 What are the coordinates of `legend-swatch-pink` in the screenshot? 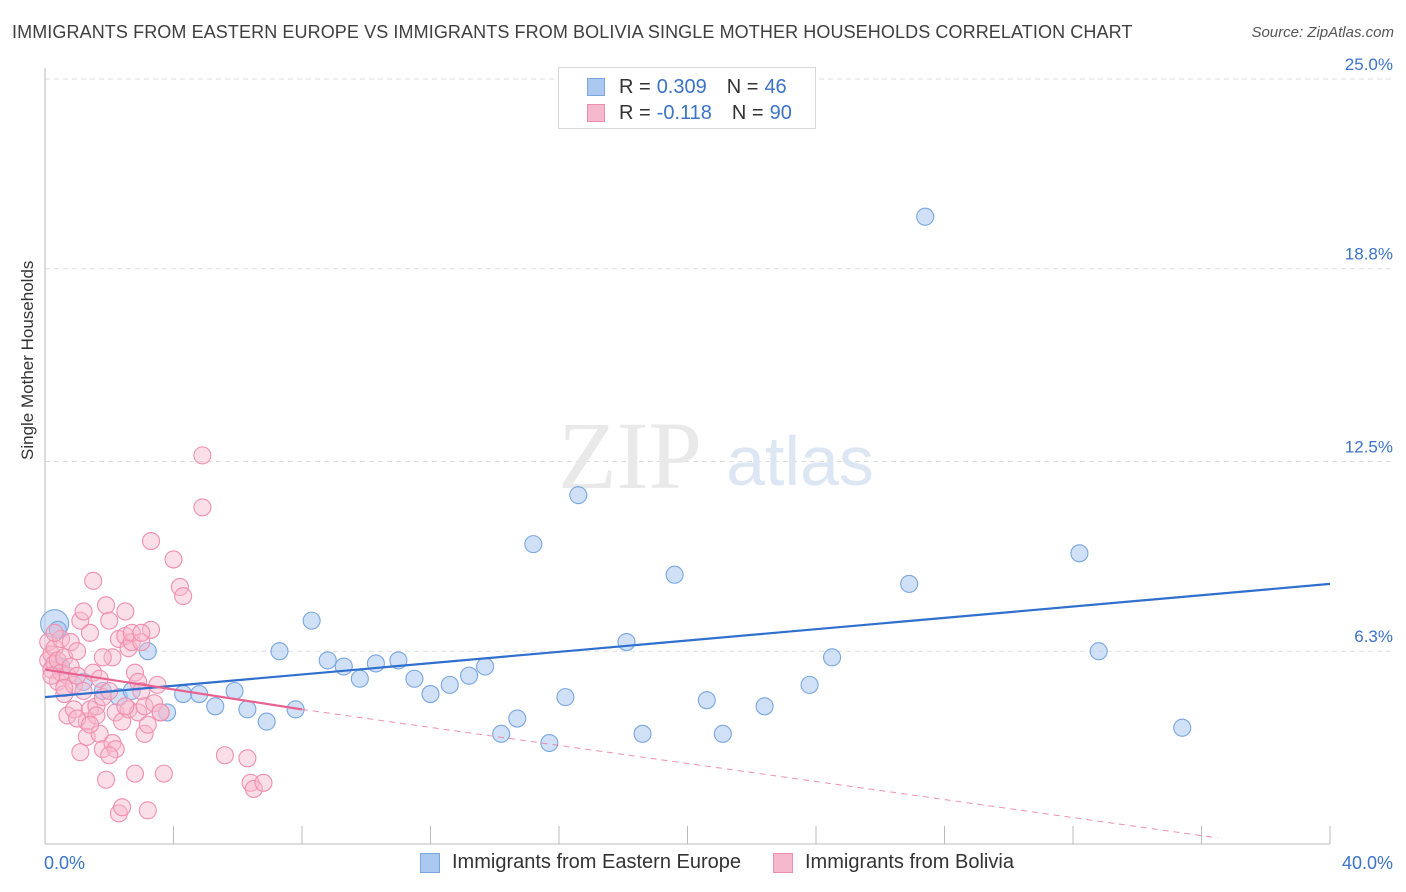 It's located at (596, 113).